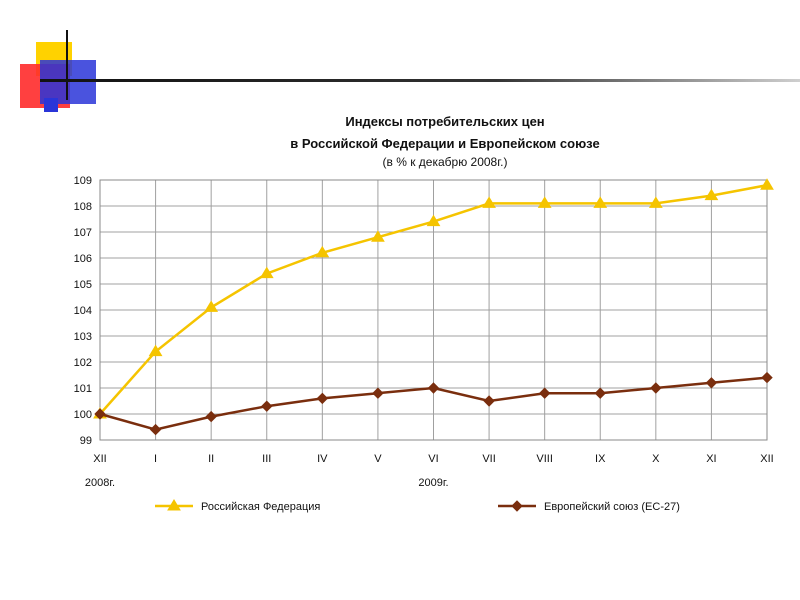  I want to click on decor-small-blue-square, so click(51, 105).